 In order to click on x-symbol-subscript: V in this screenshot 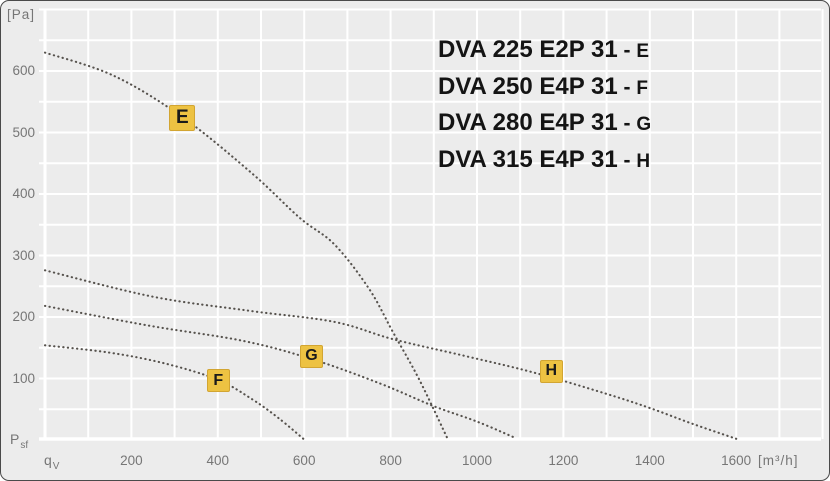, I will do `click(56, 466)`.